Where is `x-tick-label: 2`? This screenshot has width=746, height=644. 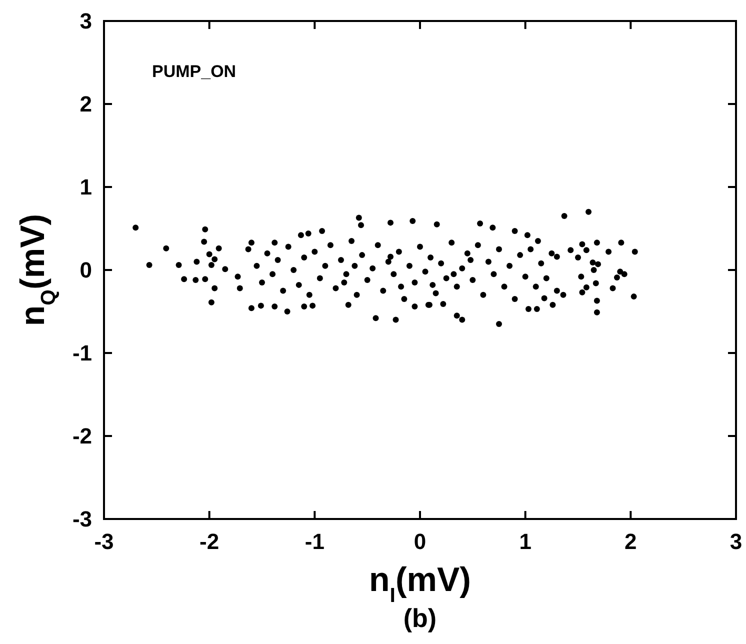 x-tick-label: 2 is located at coordinates (630, 541).